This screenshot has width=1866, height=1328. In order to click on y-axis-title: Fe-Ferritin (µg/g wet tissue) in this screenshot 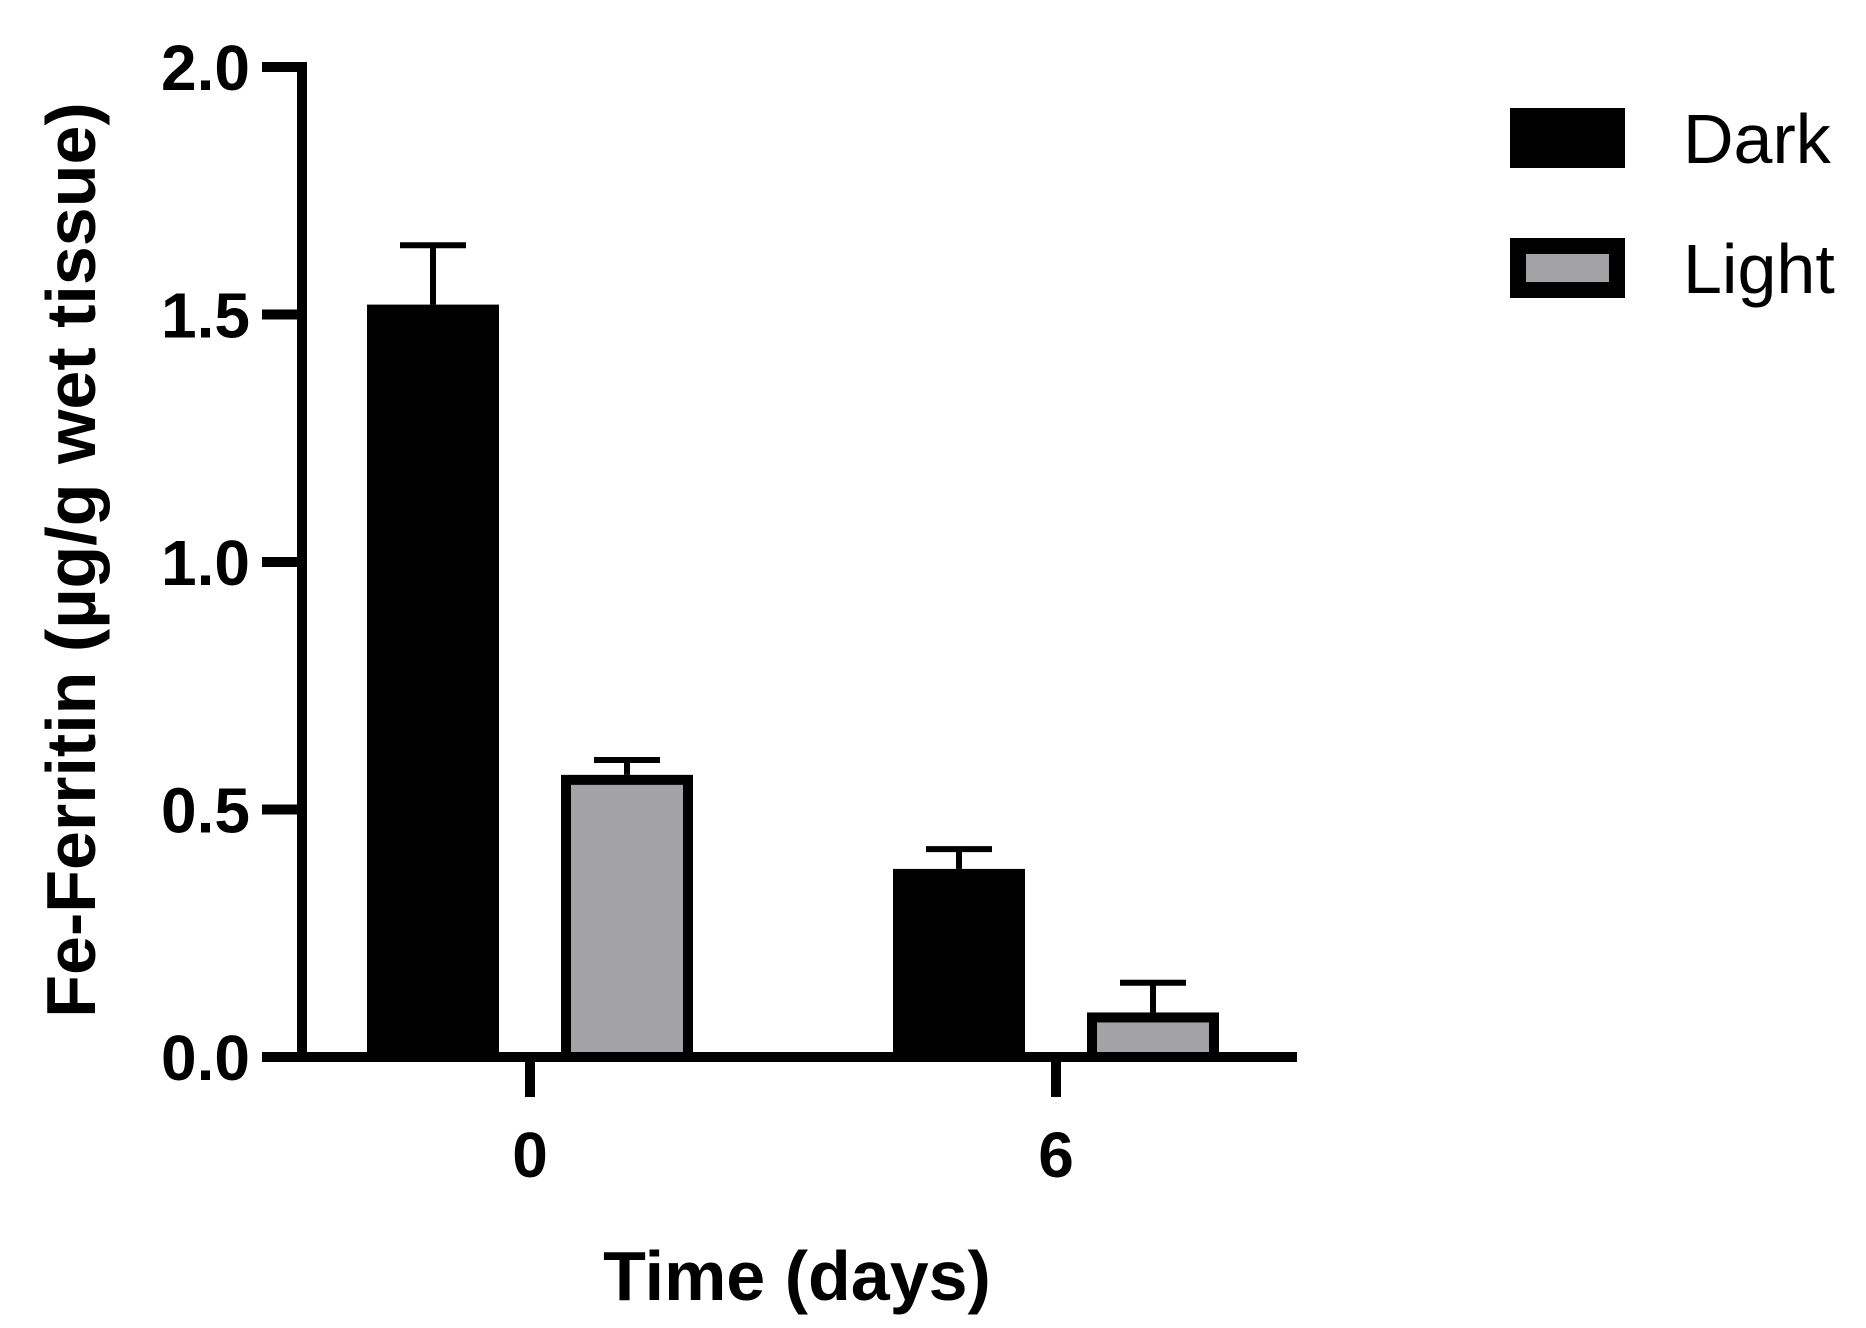, I will do `click(71, 559)`.